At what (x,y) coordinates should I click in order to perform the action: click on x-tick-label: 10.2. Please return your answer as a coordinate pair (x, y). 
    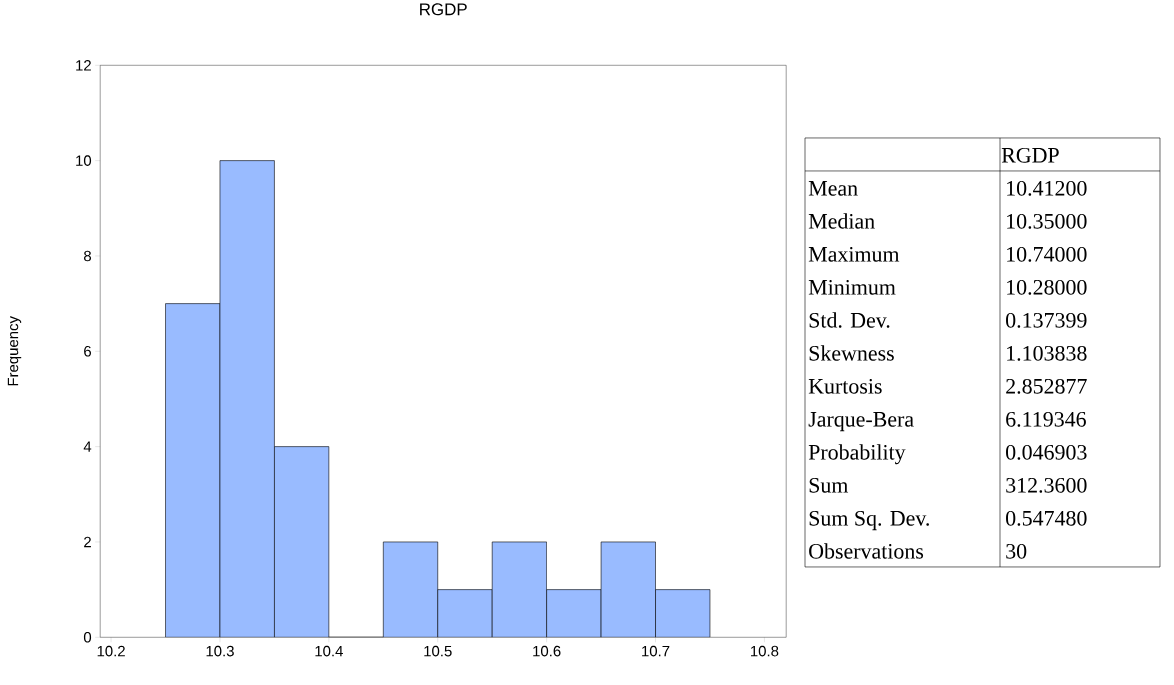
    Looking at the image, I should click on (111, 651).